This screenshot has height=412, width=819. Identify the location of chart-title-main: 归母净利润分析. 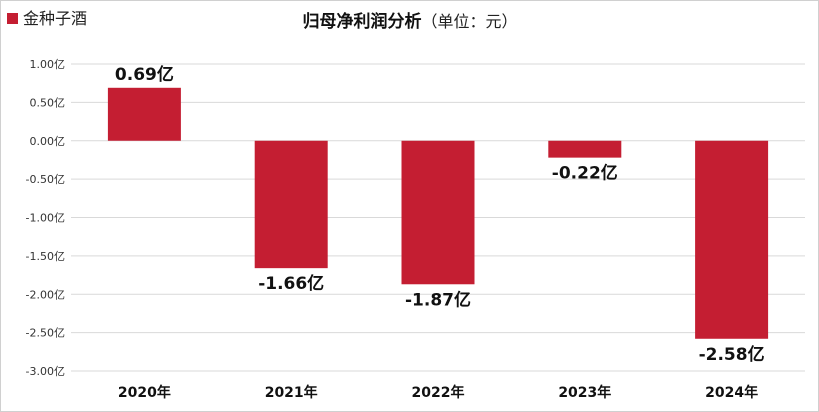
(361, 21).